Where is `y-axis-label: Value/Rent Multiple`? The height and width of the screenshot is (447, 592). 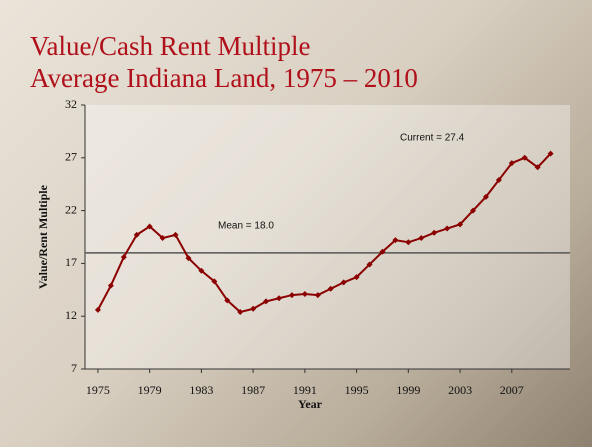
y-axis-label: Value/Rent Multiple is located at coordinates (43, 236).